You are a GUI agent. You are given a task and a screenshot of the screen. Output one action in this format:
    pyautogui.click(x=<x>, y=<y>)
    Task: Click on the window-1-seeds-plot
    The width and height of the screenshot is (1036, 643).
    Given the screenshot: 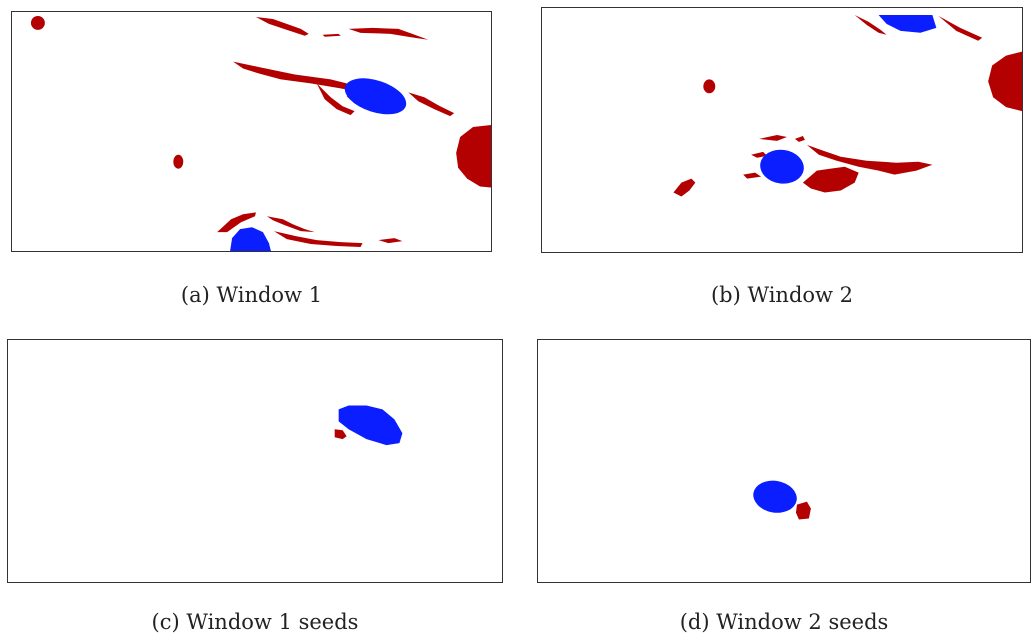 What is the action you would take?
    pyautogui.click(x=368, y=425)
    